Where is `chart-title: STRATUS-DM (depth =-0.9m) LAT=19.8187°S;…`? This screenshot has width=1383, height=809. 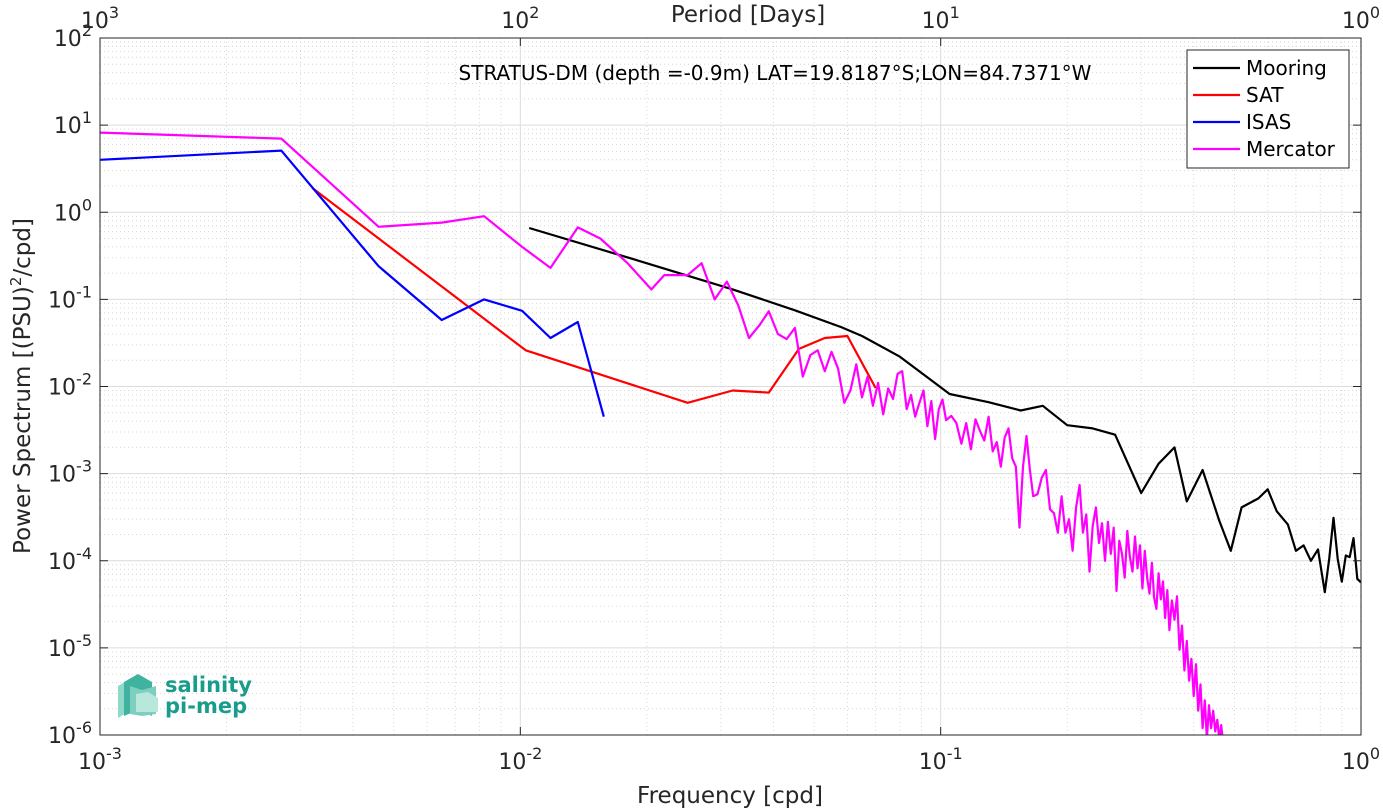 chart-title: STRATUS-DM (depth =-0.9m) LAT=19.8187°S;… is located at coordinates (775, 73).